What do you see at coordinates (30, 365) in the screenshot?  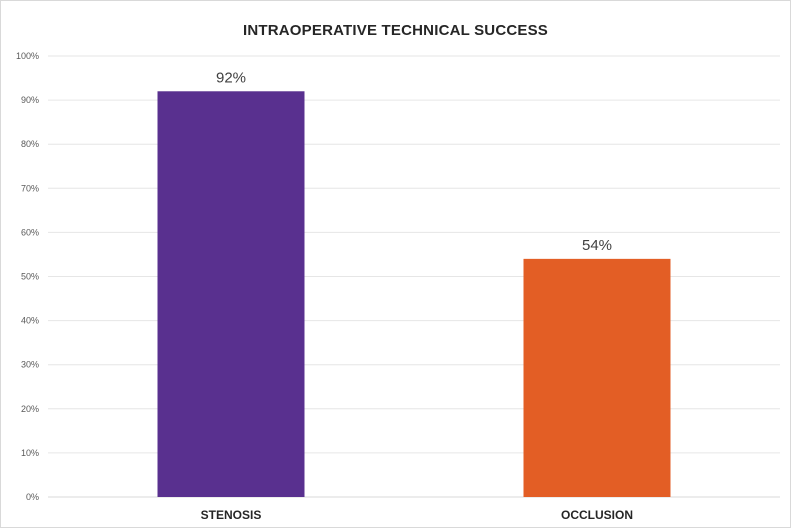 I see `y-tick-label: 30%` at bounding box center [30, 365].